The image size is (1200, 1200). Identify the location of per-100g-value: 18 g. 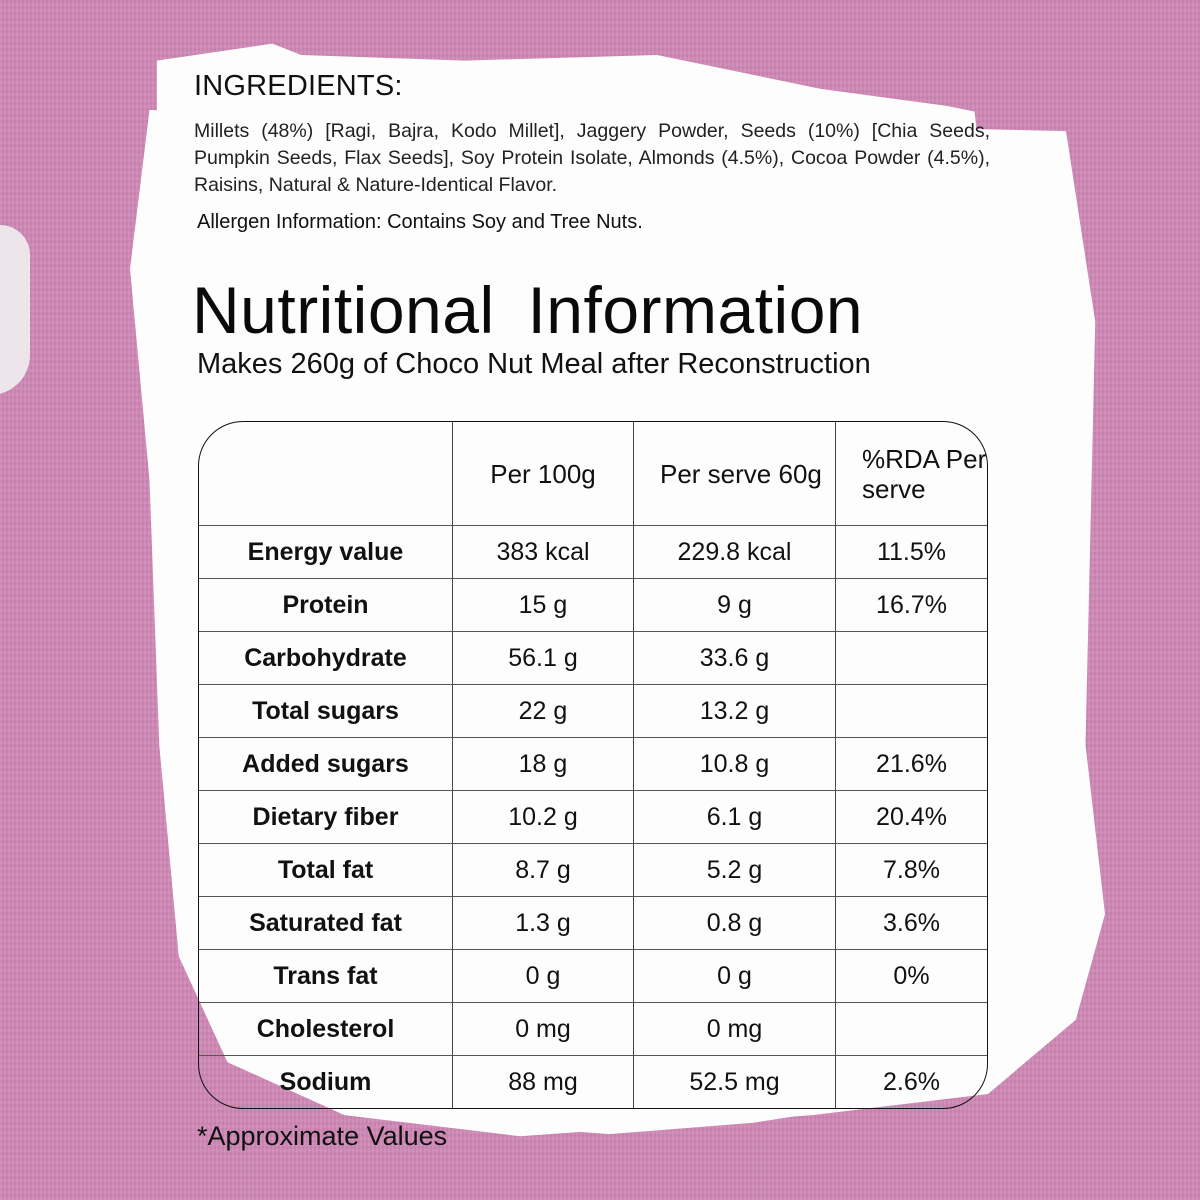
(543, 764).